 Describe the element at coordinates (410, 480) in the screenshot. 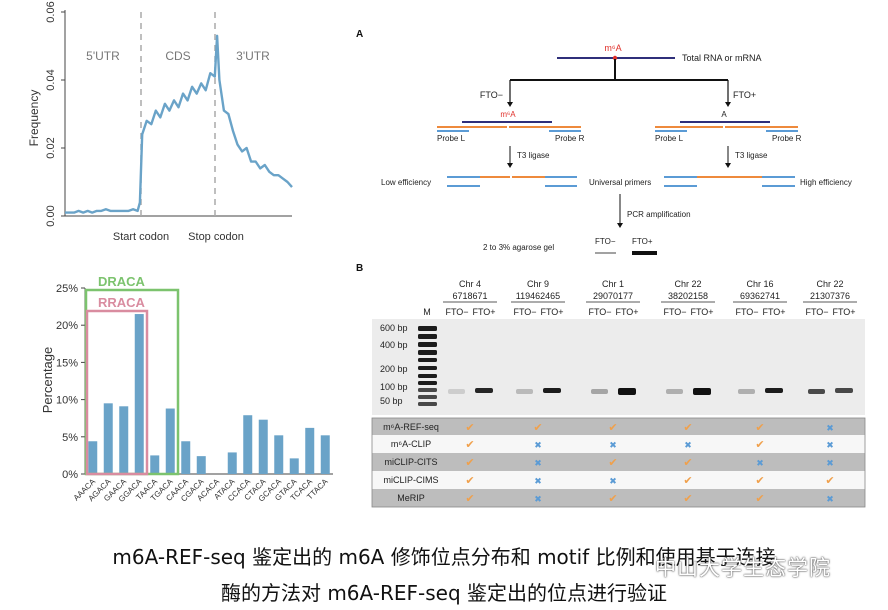

I see `method-label: miCLIP-CIMS` at that location.